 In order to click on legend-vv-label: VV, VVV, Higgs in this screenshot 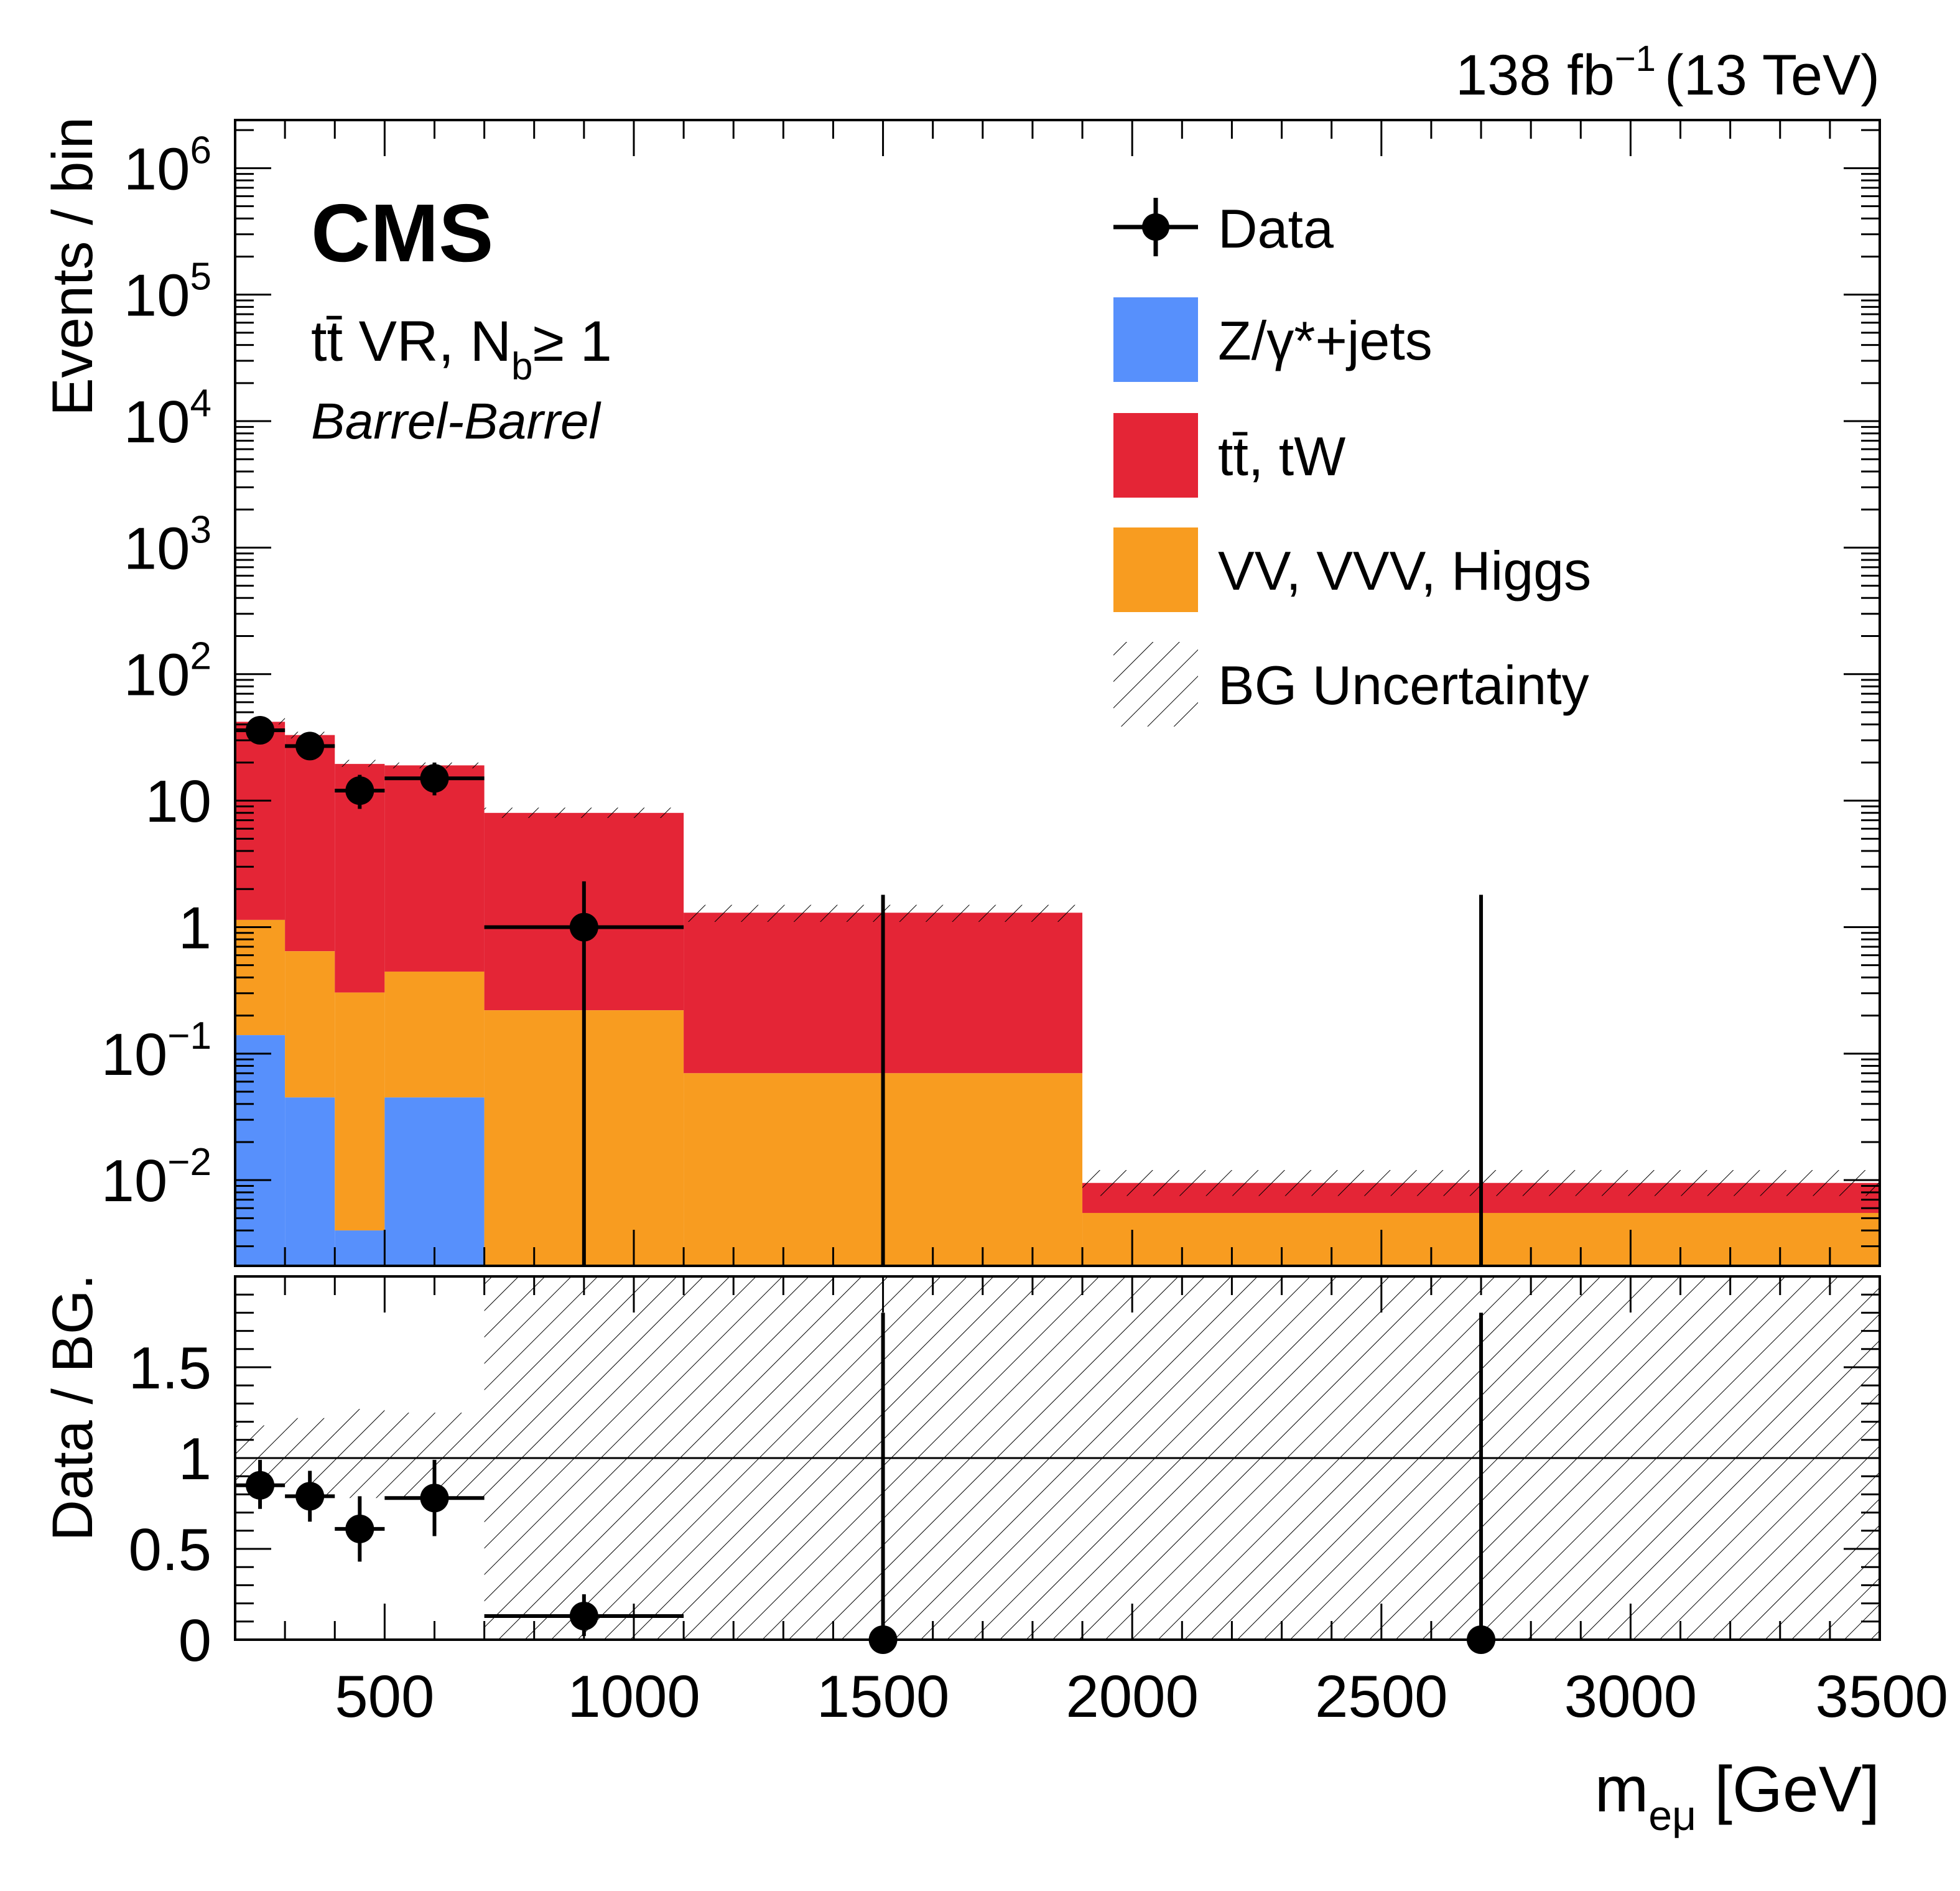, I will do `click(1404, 571)`.